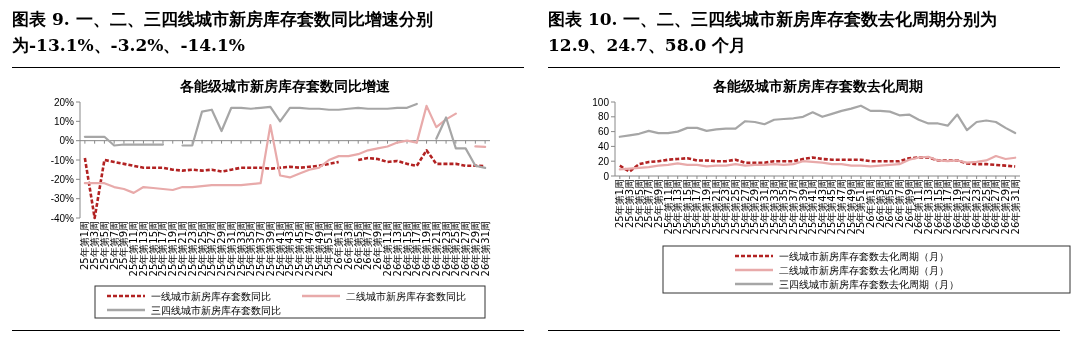 The height and width of the screenshot is (342, 1080). I want to click on x-tick-label: 25年第3周, so click(95, 246).